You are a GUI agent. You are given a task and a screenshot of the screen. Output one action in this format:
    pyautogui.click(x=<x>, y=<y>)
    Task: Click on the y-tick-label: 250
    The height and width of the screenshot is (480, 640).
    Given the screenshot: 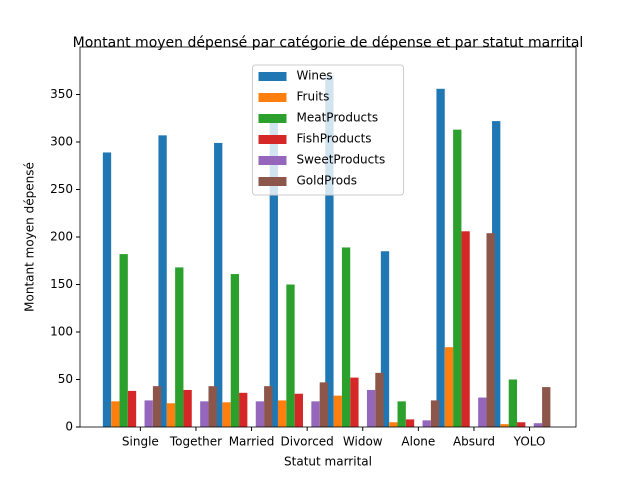 What is the action you would take?
    pyautogui.click(x=61, y=189)
    